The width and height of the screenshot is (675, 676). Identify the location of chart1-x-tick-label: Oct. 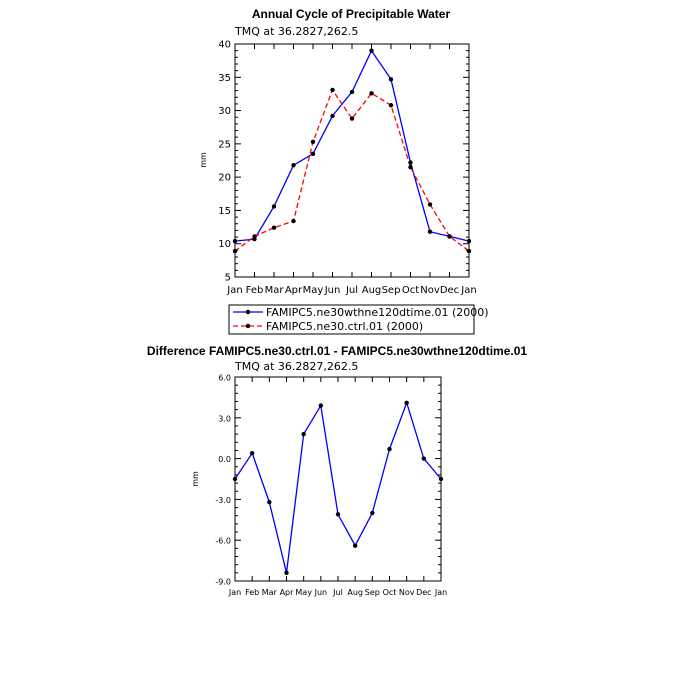
(410, 290).